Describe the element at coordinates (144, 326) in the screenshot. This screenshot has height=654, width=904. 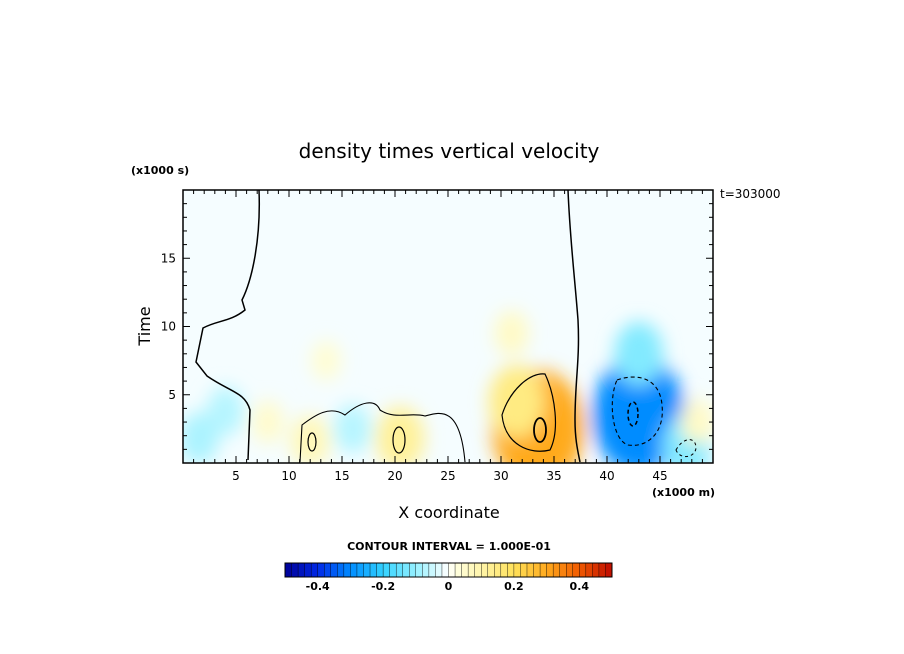
I see `y-axis-label: Time` at that location.